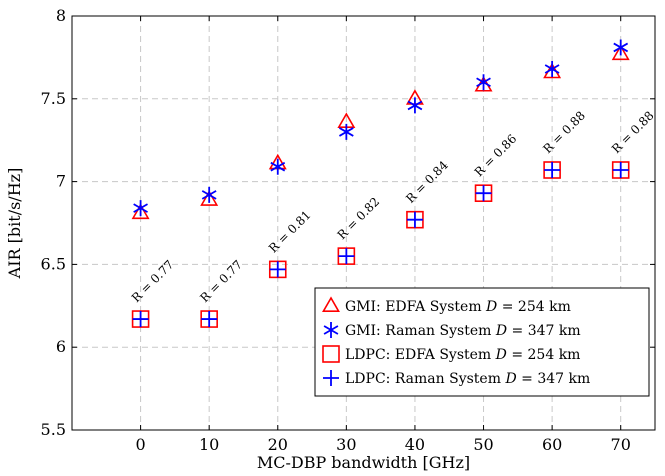 The width and height of the screenshot is (665, 476). I want to click on x-tick-label: 70, so click(621, 444).